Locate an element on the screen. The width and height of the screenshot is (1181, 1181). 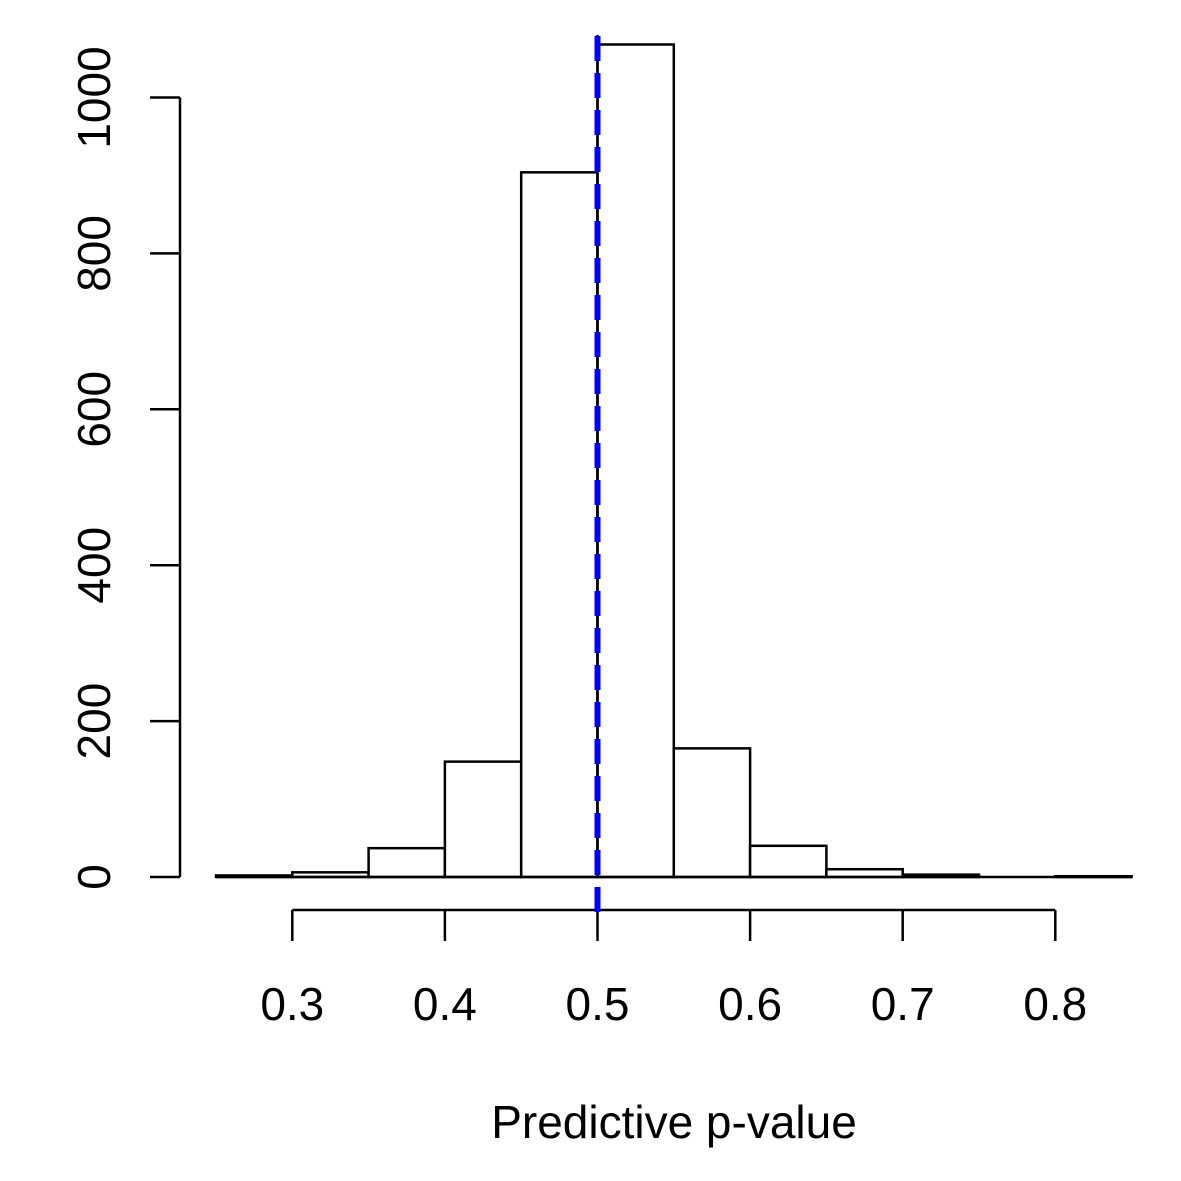
y-tick-label: 0 is located at coordinates (94, 877).